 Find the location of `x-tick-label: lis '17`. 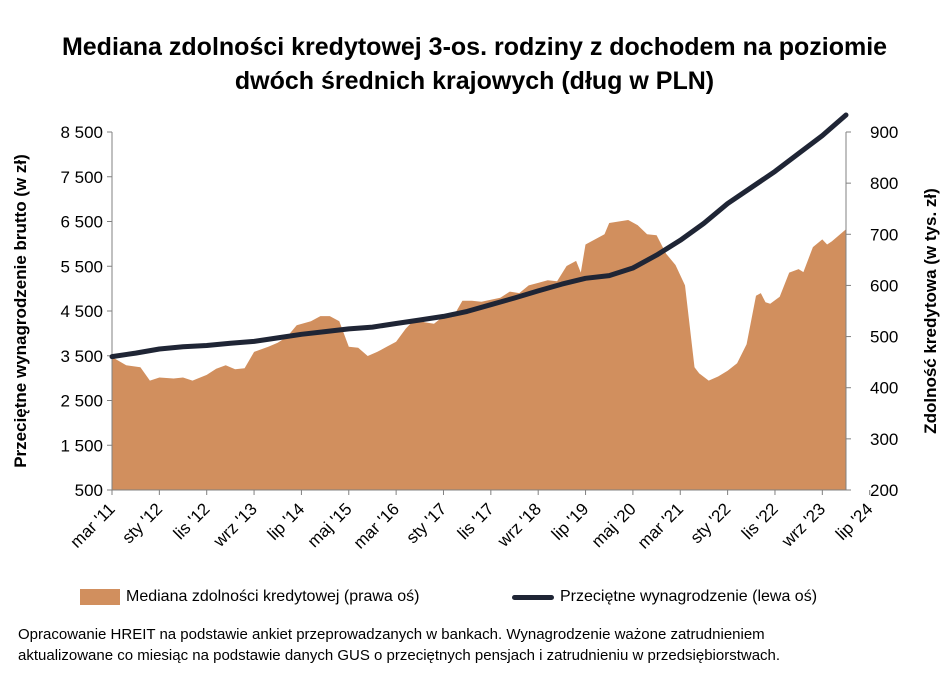

x-tick-label: lis '17 is located at coordinates (476, 521).